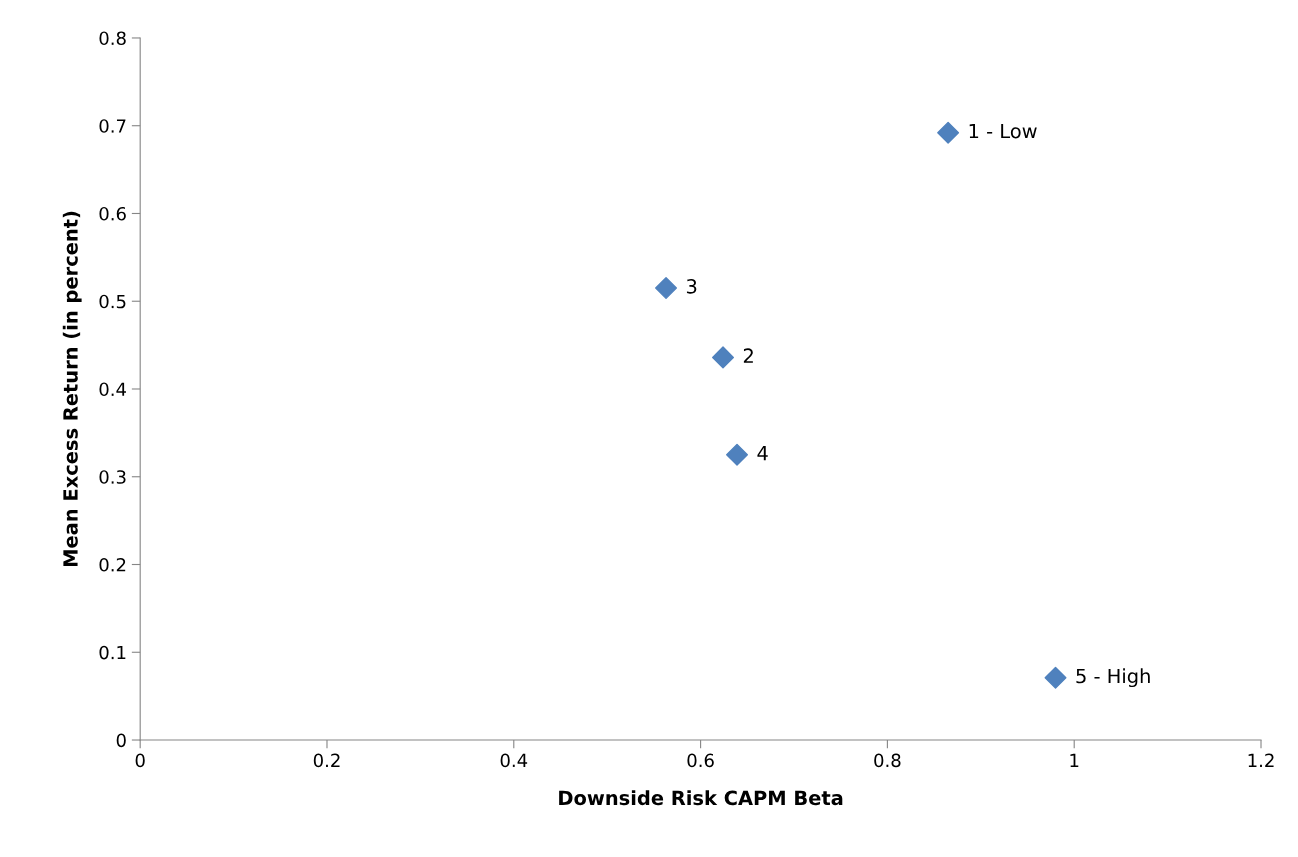  I want to click on annotation: 3, so click(691, 286).